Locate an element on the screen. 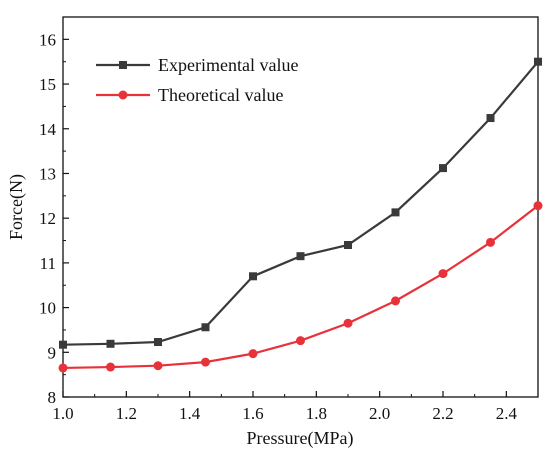  legend: Experimental value Theoretical value is located at coordinates (197, 80).